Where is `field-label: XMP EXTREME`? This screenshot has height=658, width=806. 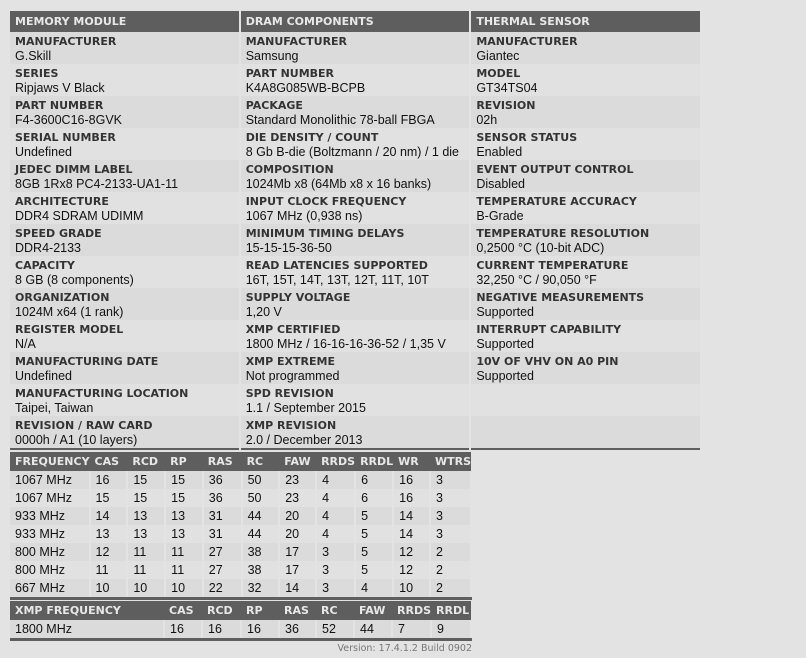 field-label: XMP EXTREME is located at coordinates (290, 361).